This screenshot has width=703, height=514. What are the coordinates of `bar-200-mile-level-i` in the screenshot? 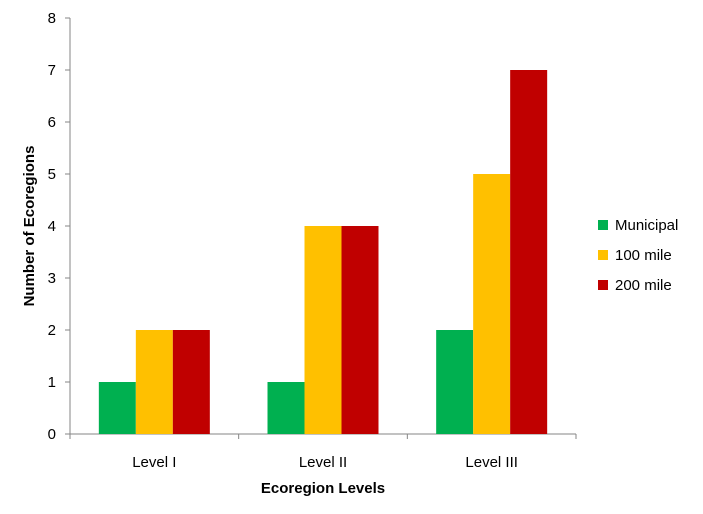 It's located at (191, 382).